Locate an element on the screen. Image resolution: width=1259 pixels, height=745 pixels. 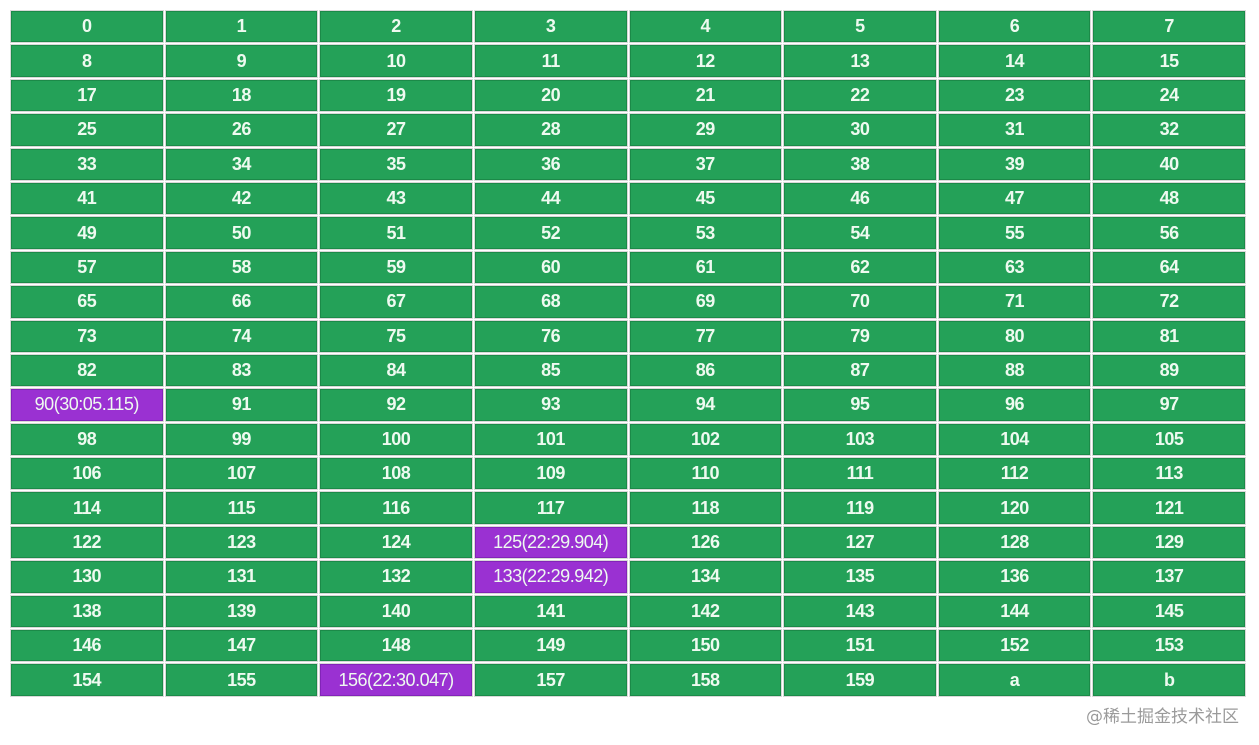
grid-cell: 143 is located at coordinates (860, 611).